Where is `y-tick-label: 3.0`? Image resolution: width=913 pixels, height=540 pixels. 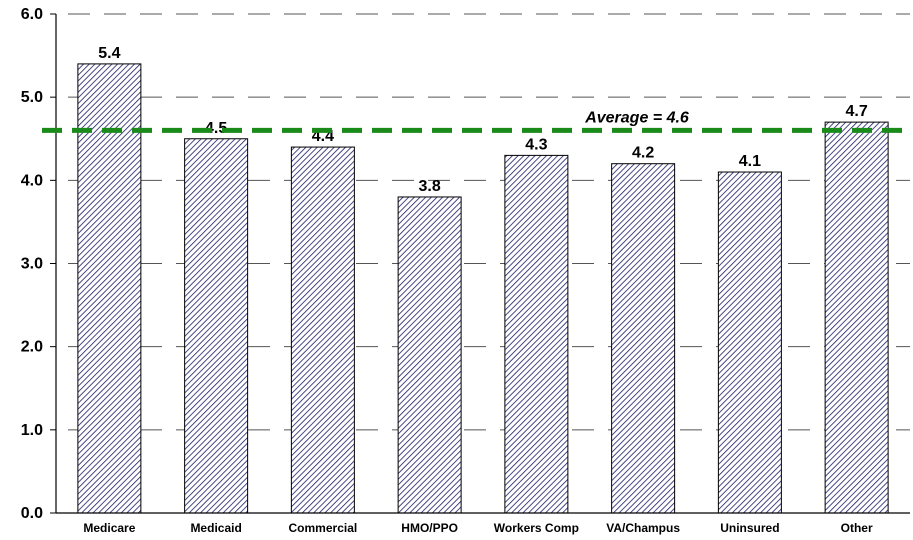
y-tick-label: 3.0 is located at coordinates (32, 264).